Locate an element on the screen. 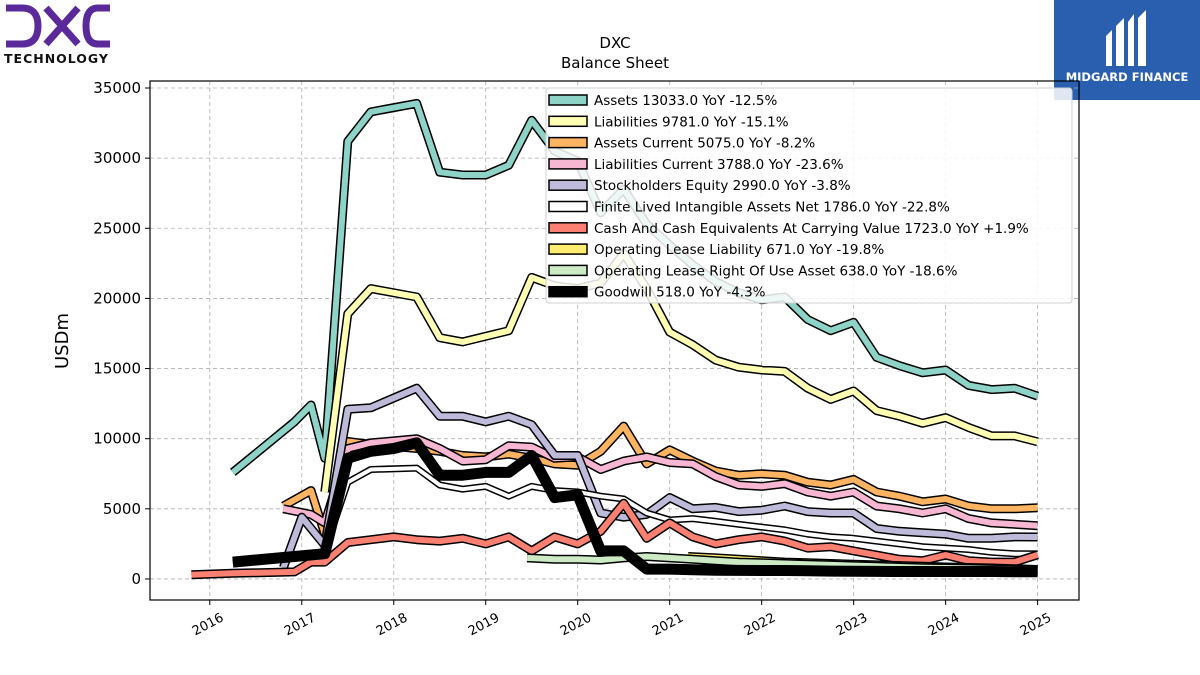  y-tick-label: 30000 is located at coordinates (117, 158).